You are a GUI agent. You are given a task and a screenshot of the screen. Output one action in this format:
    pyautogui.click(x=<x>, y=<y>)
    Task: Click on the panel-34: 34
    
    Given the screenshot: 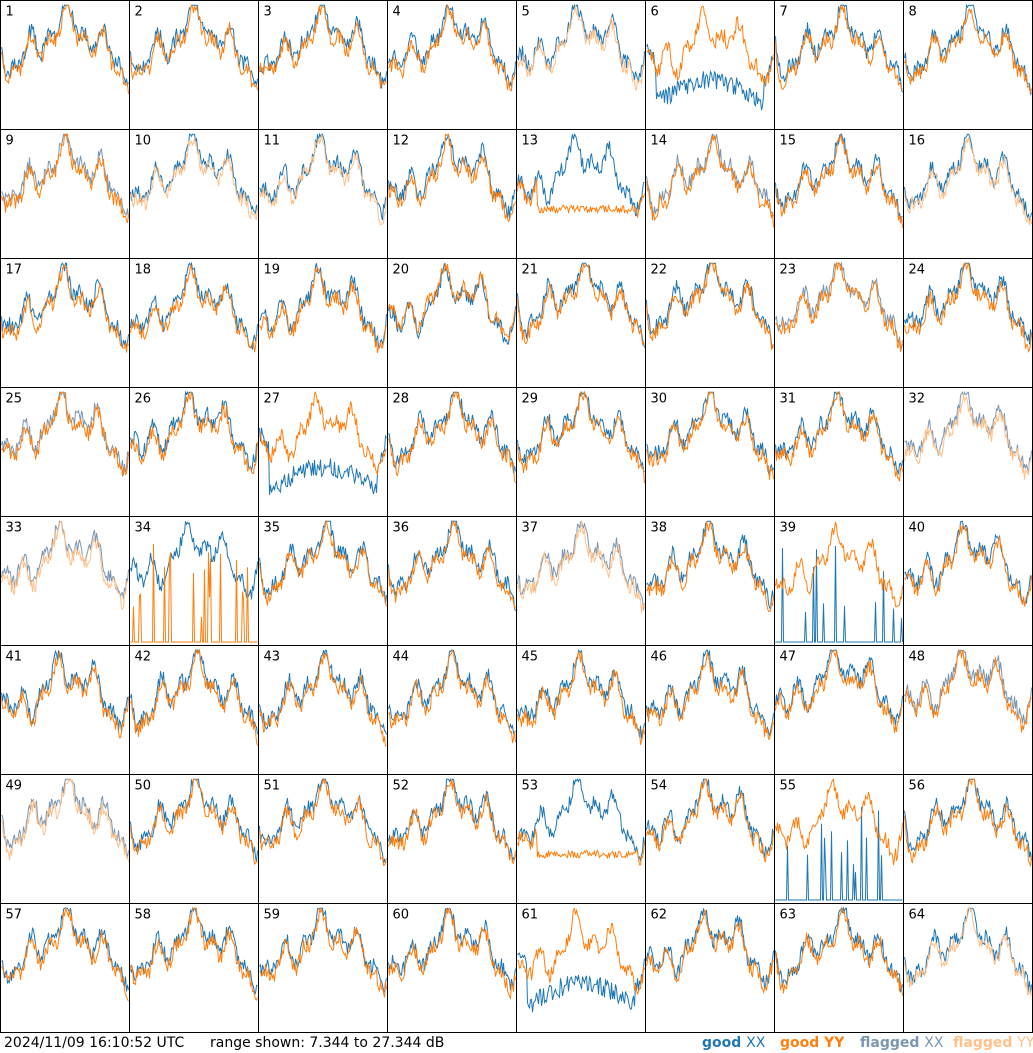 What is the action you would take?
    pyautogui.click(x=194, y=581)
    